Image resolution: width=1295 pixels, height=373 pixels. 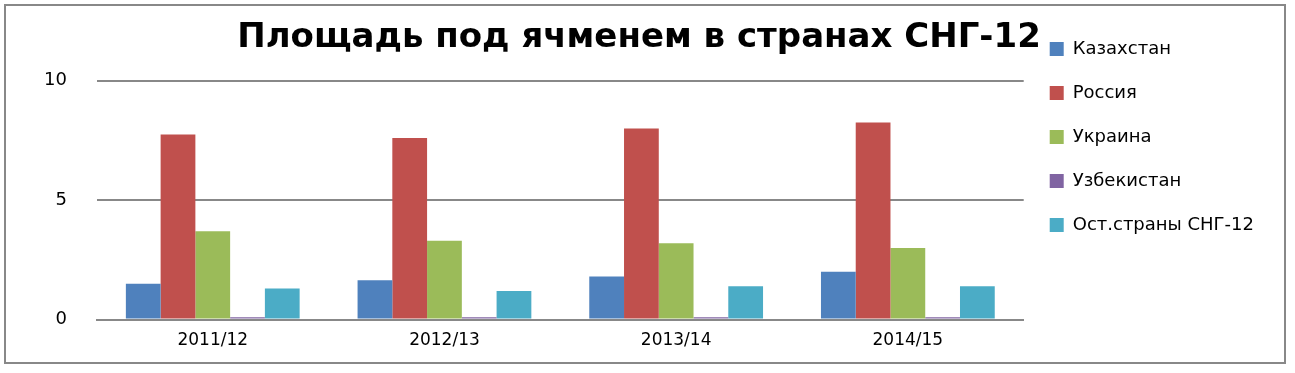 I want to click on legend-label: Казахстан, so click(x=1121, y=47).